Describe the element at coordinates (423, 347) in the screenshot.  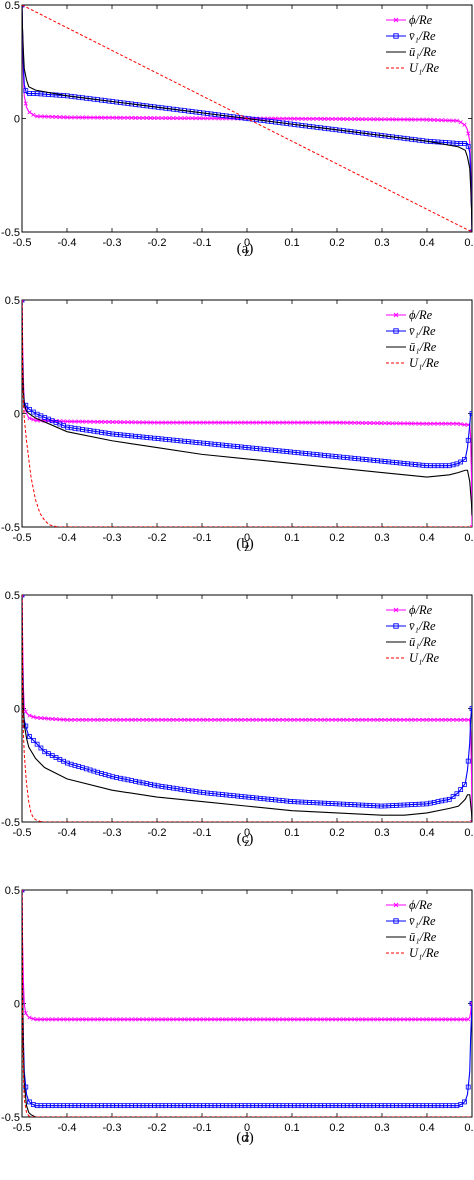
I see `legend-label-u1: ū₁/Re` at that location.